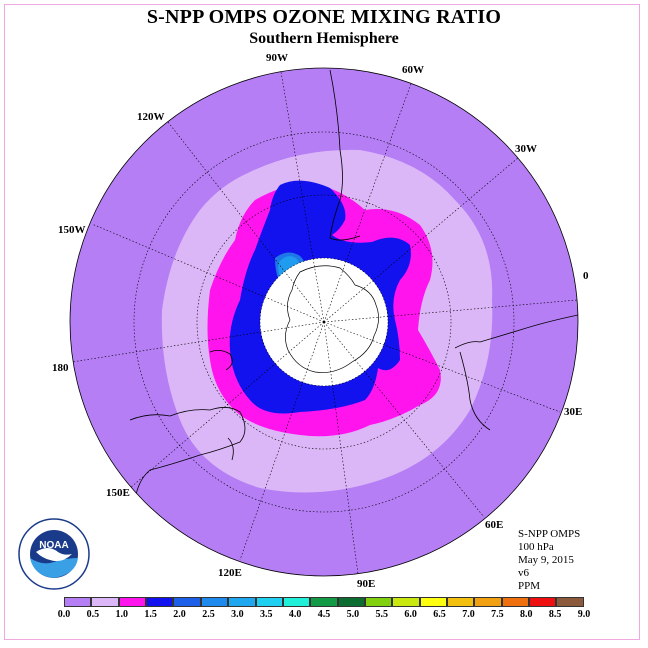  Describe the element at coordinates (295, 614) in the screenshot. I see `colorbar-tick-label: 4.0` at that location.